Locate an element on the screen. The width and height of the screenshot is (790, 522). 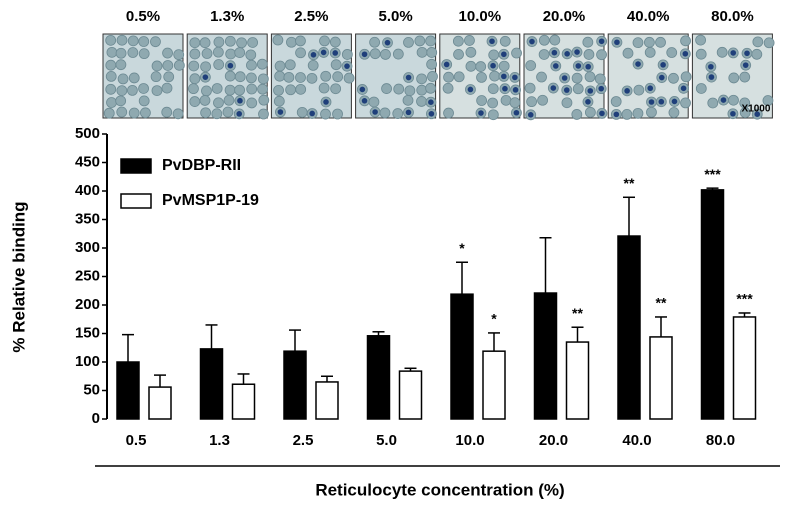
legend-swatch is located at coordinates (136, 166).